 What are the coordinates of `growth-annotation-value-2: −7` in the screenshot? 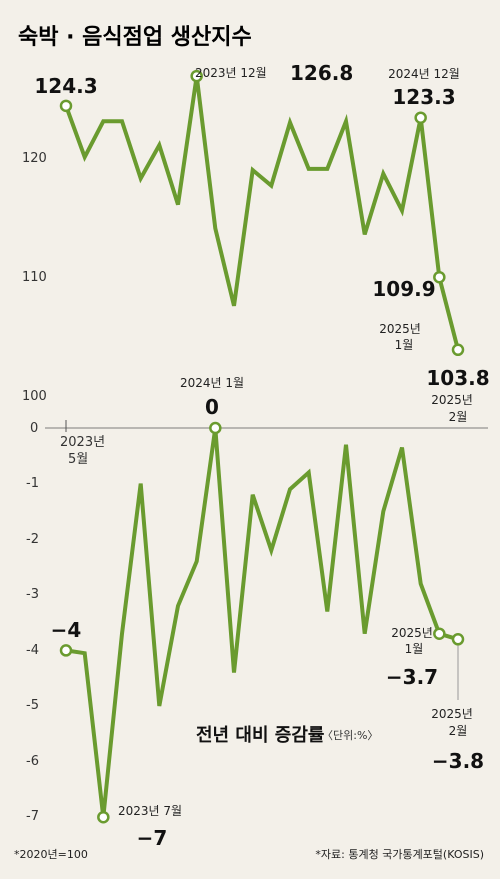 It's located at (152, 838).